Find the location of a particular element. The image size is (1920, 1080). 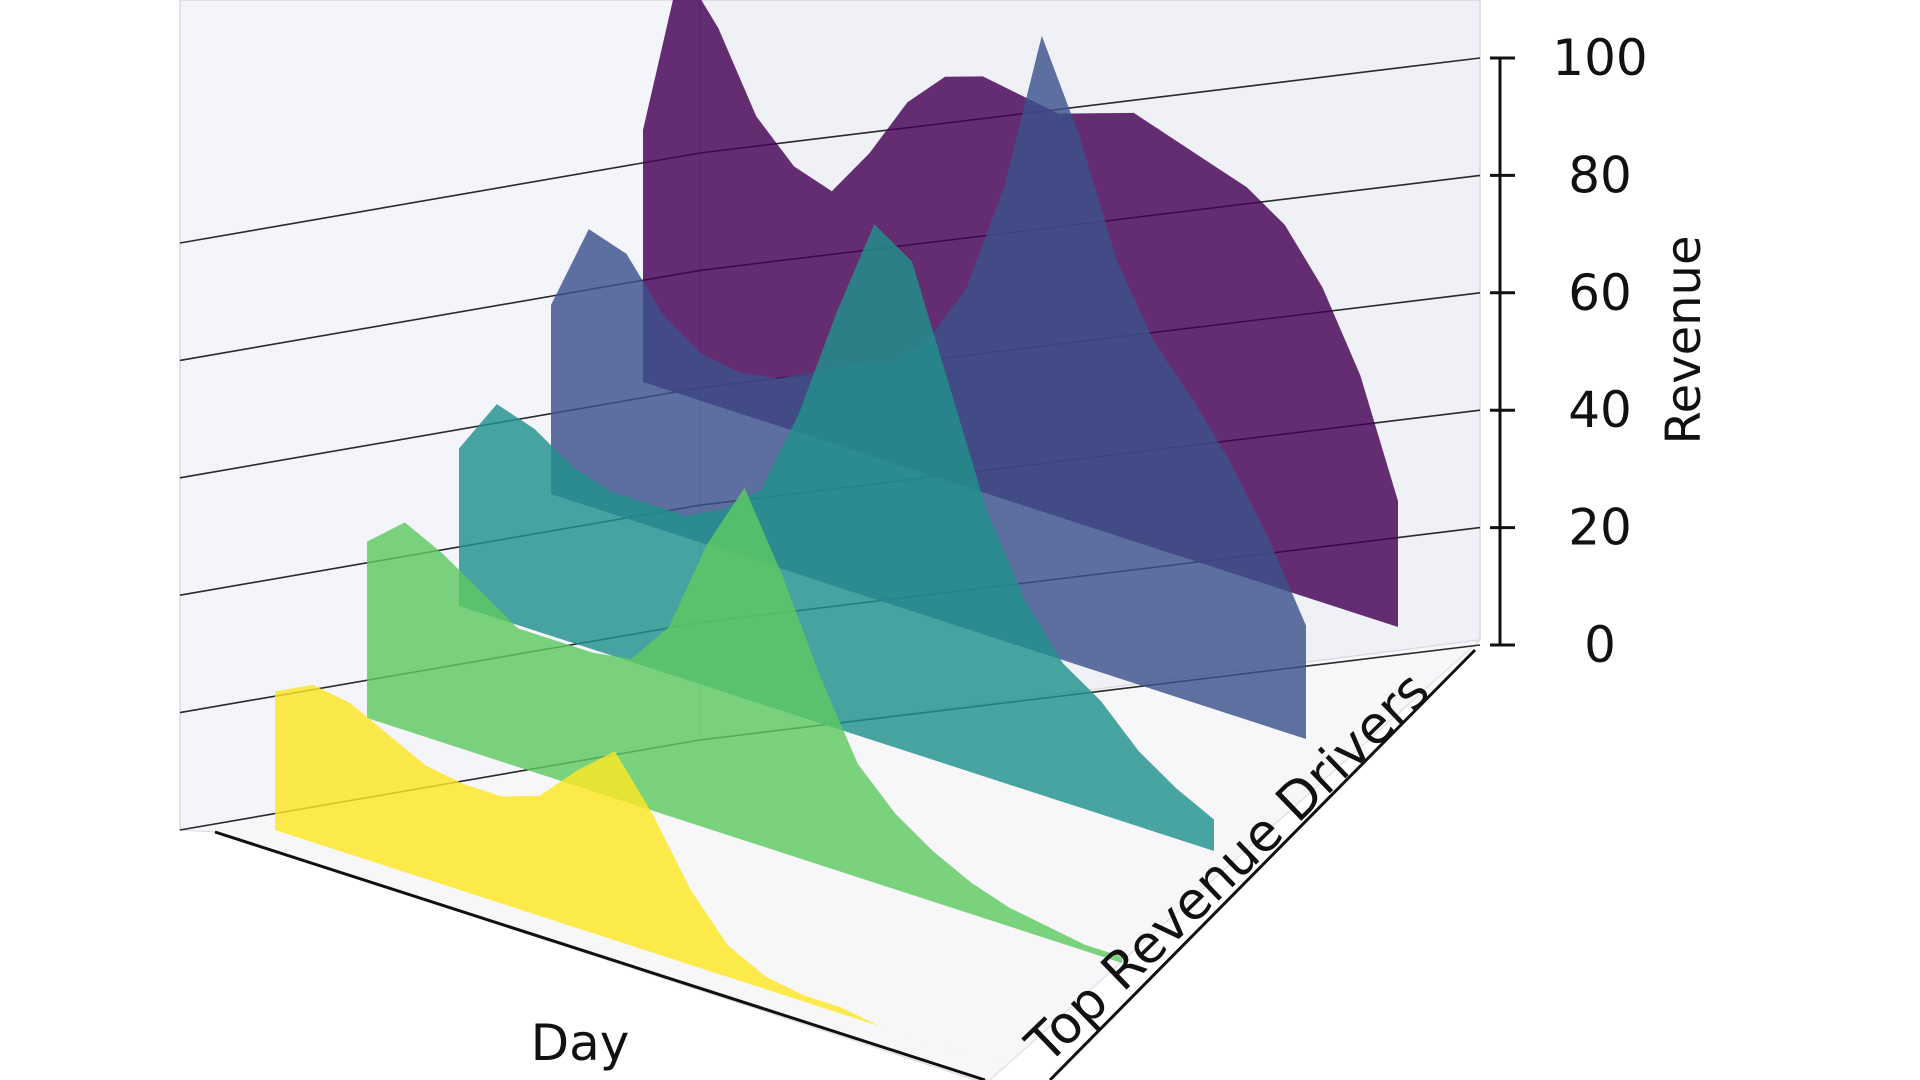

z-tick-label-0: 0 is located at coordinates (1600, 645).